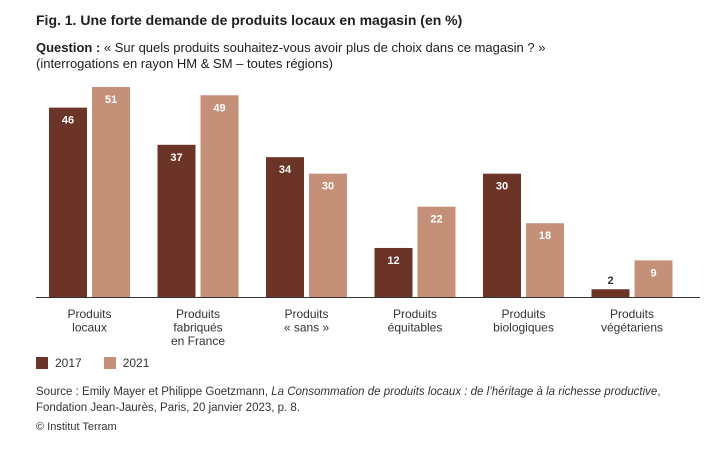 The image size is (720, 449). Describe the element at coordinates (328, 187) in the screenshot. I see `bar-label-2021-2: 30` at that location.